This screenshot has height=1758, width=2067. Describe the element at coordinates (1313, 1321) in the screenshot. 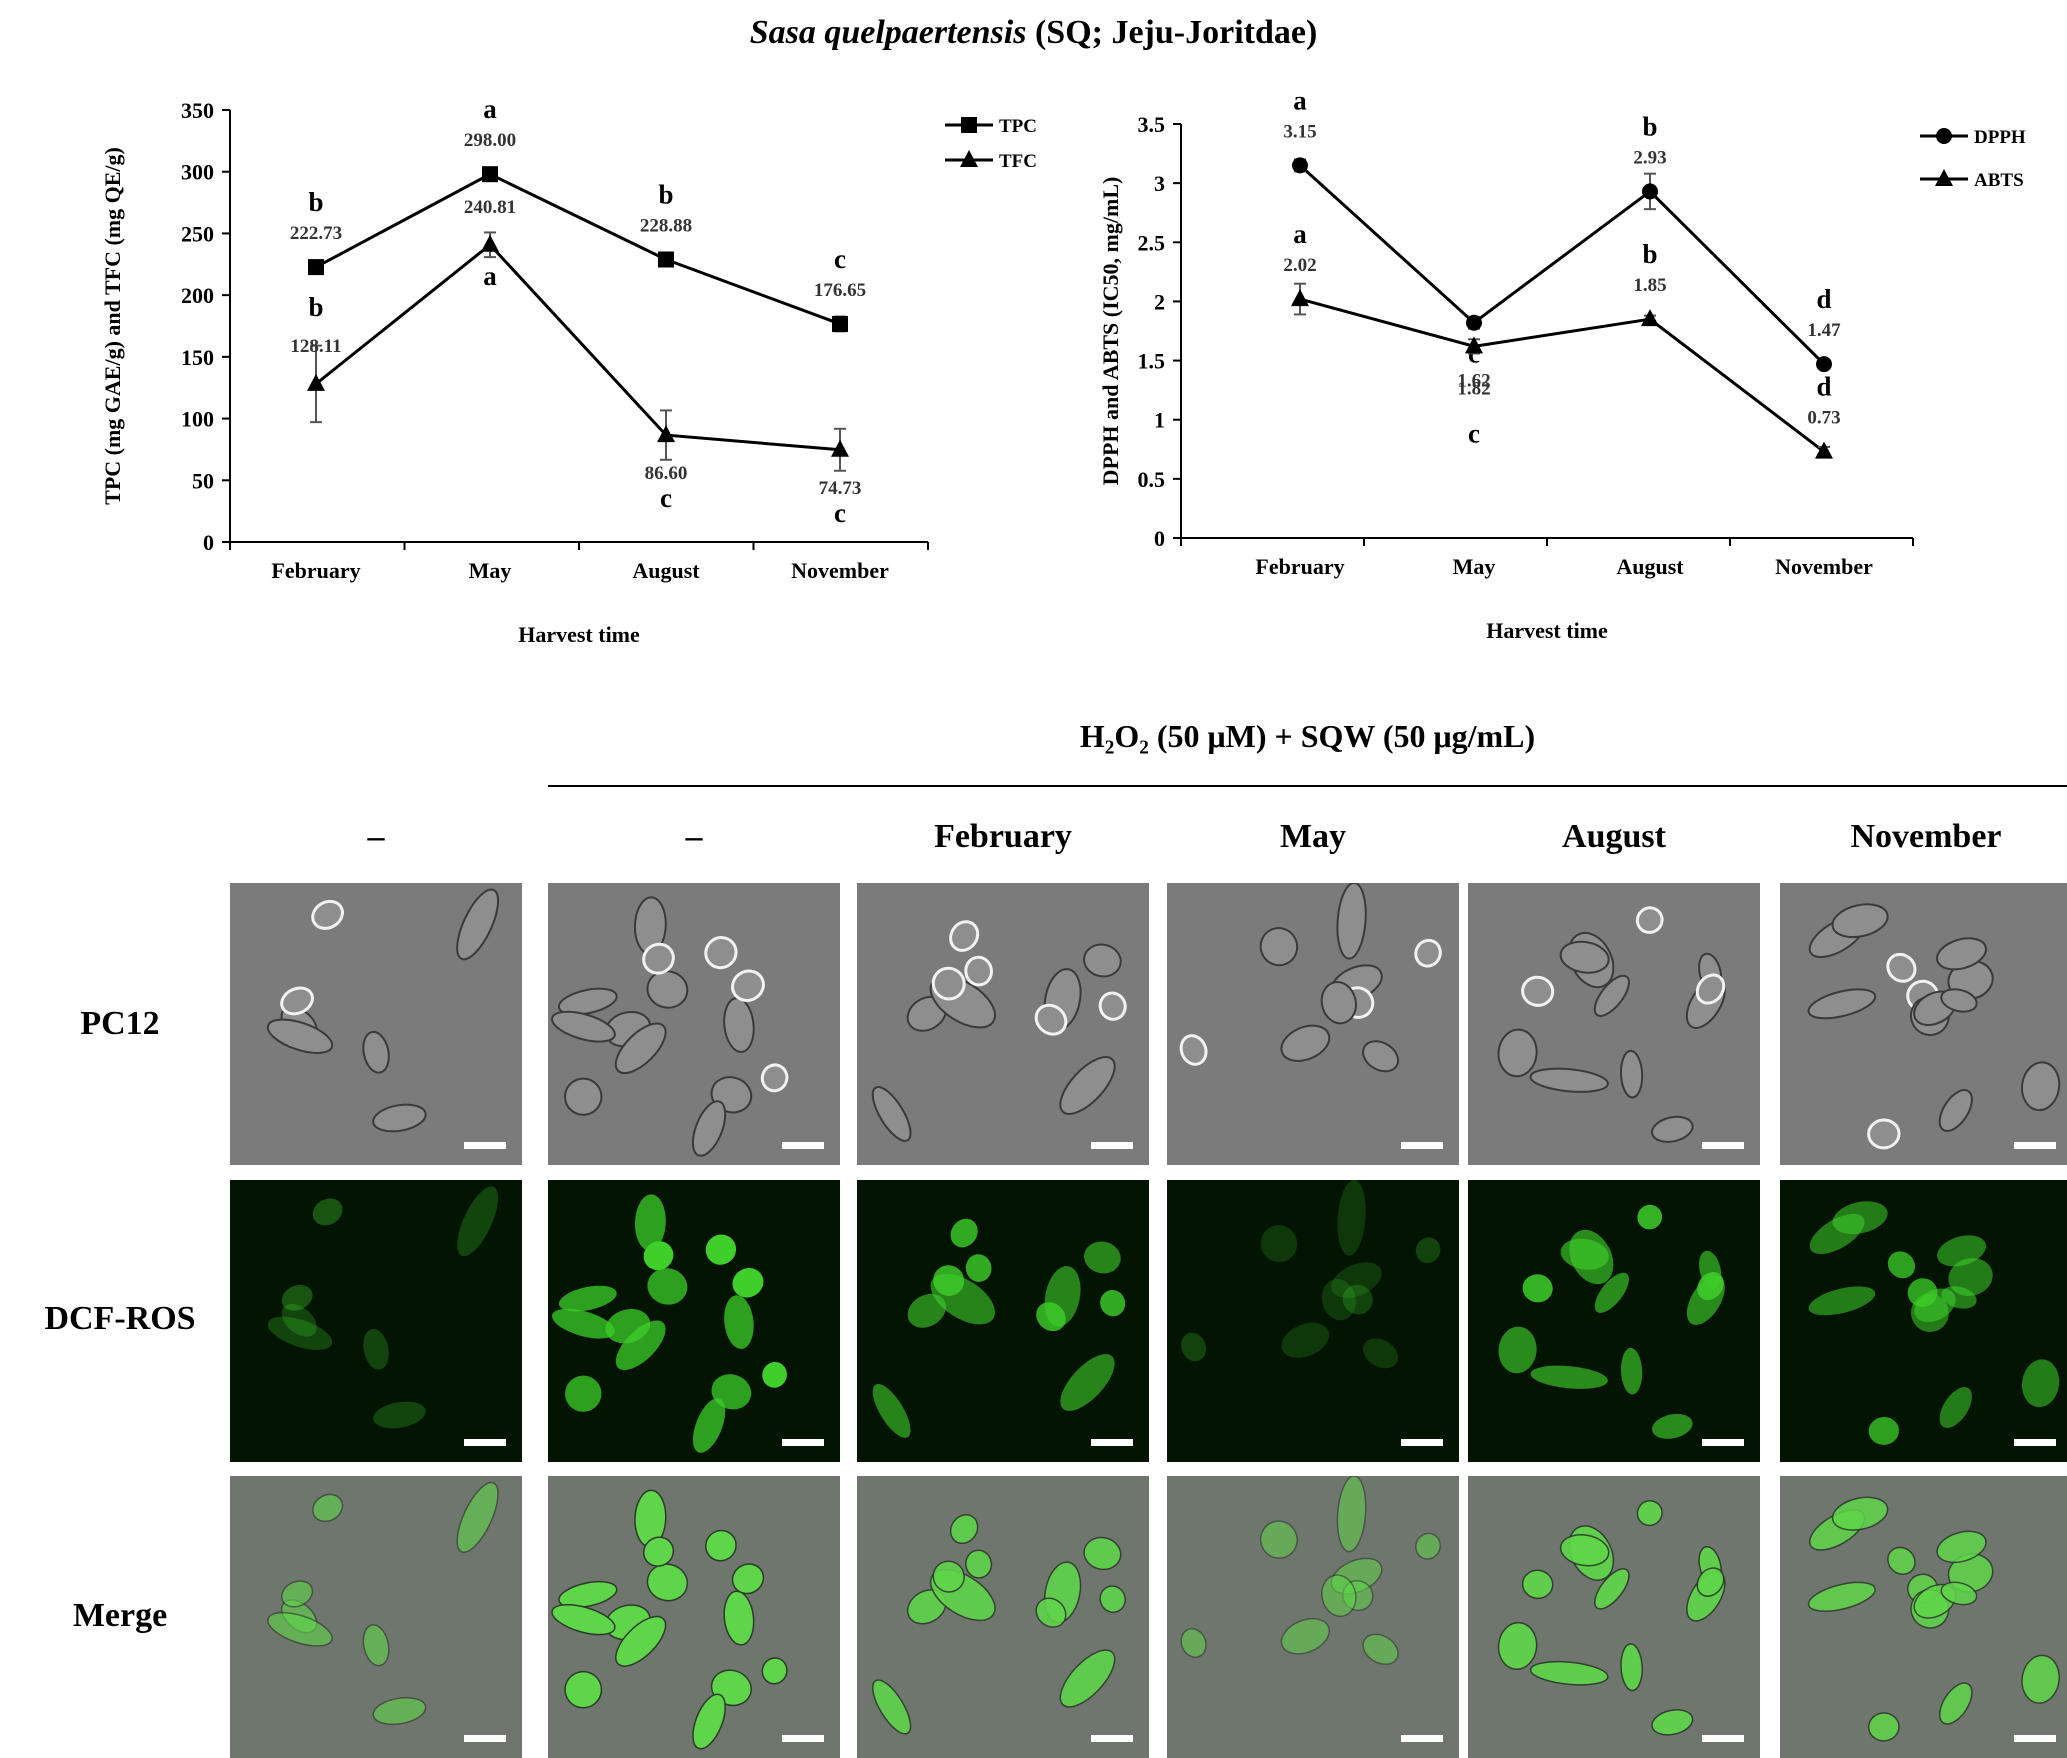

I see `micrograph-dcf-ros-col4` at that location.